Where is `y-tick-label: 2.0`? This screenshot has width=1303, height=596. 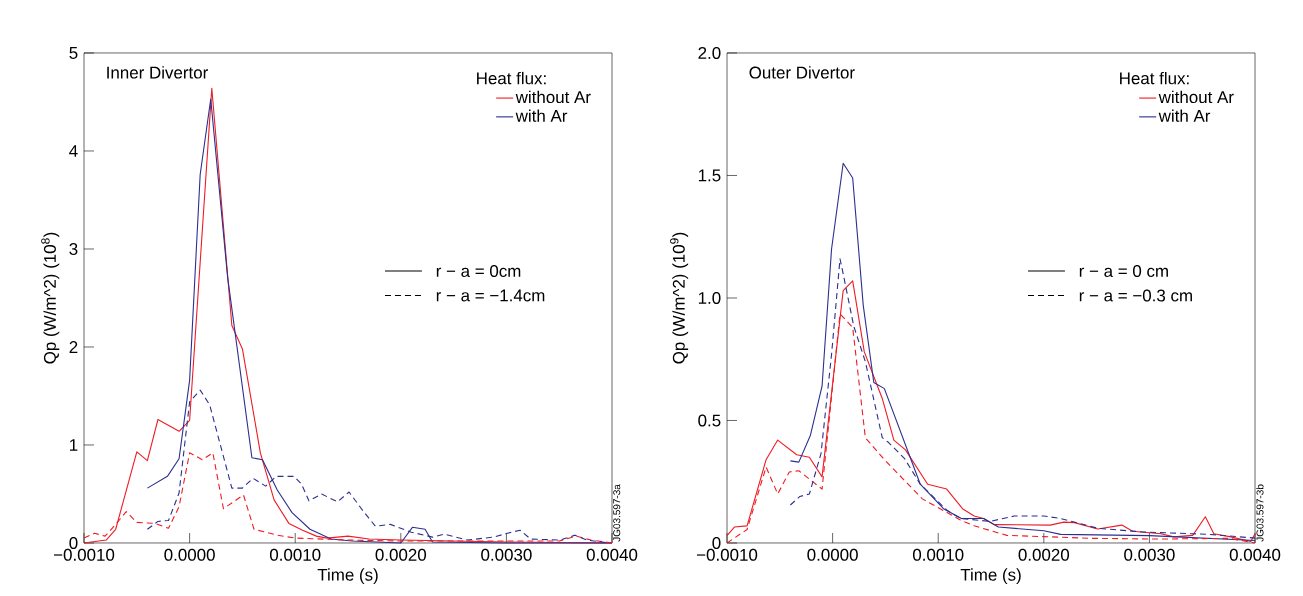 y-tick-label: 2.0 is located at coordinates (709, 52).